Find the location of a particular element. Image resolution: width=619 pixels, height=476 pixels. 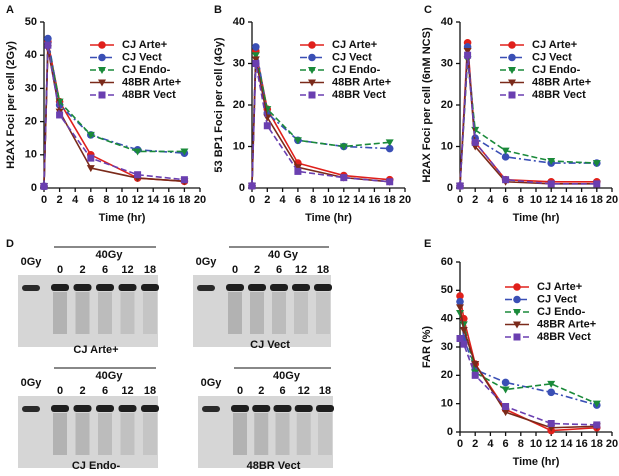

lane-label: 18 is located at coordinates (150, 270).